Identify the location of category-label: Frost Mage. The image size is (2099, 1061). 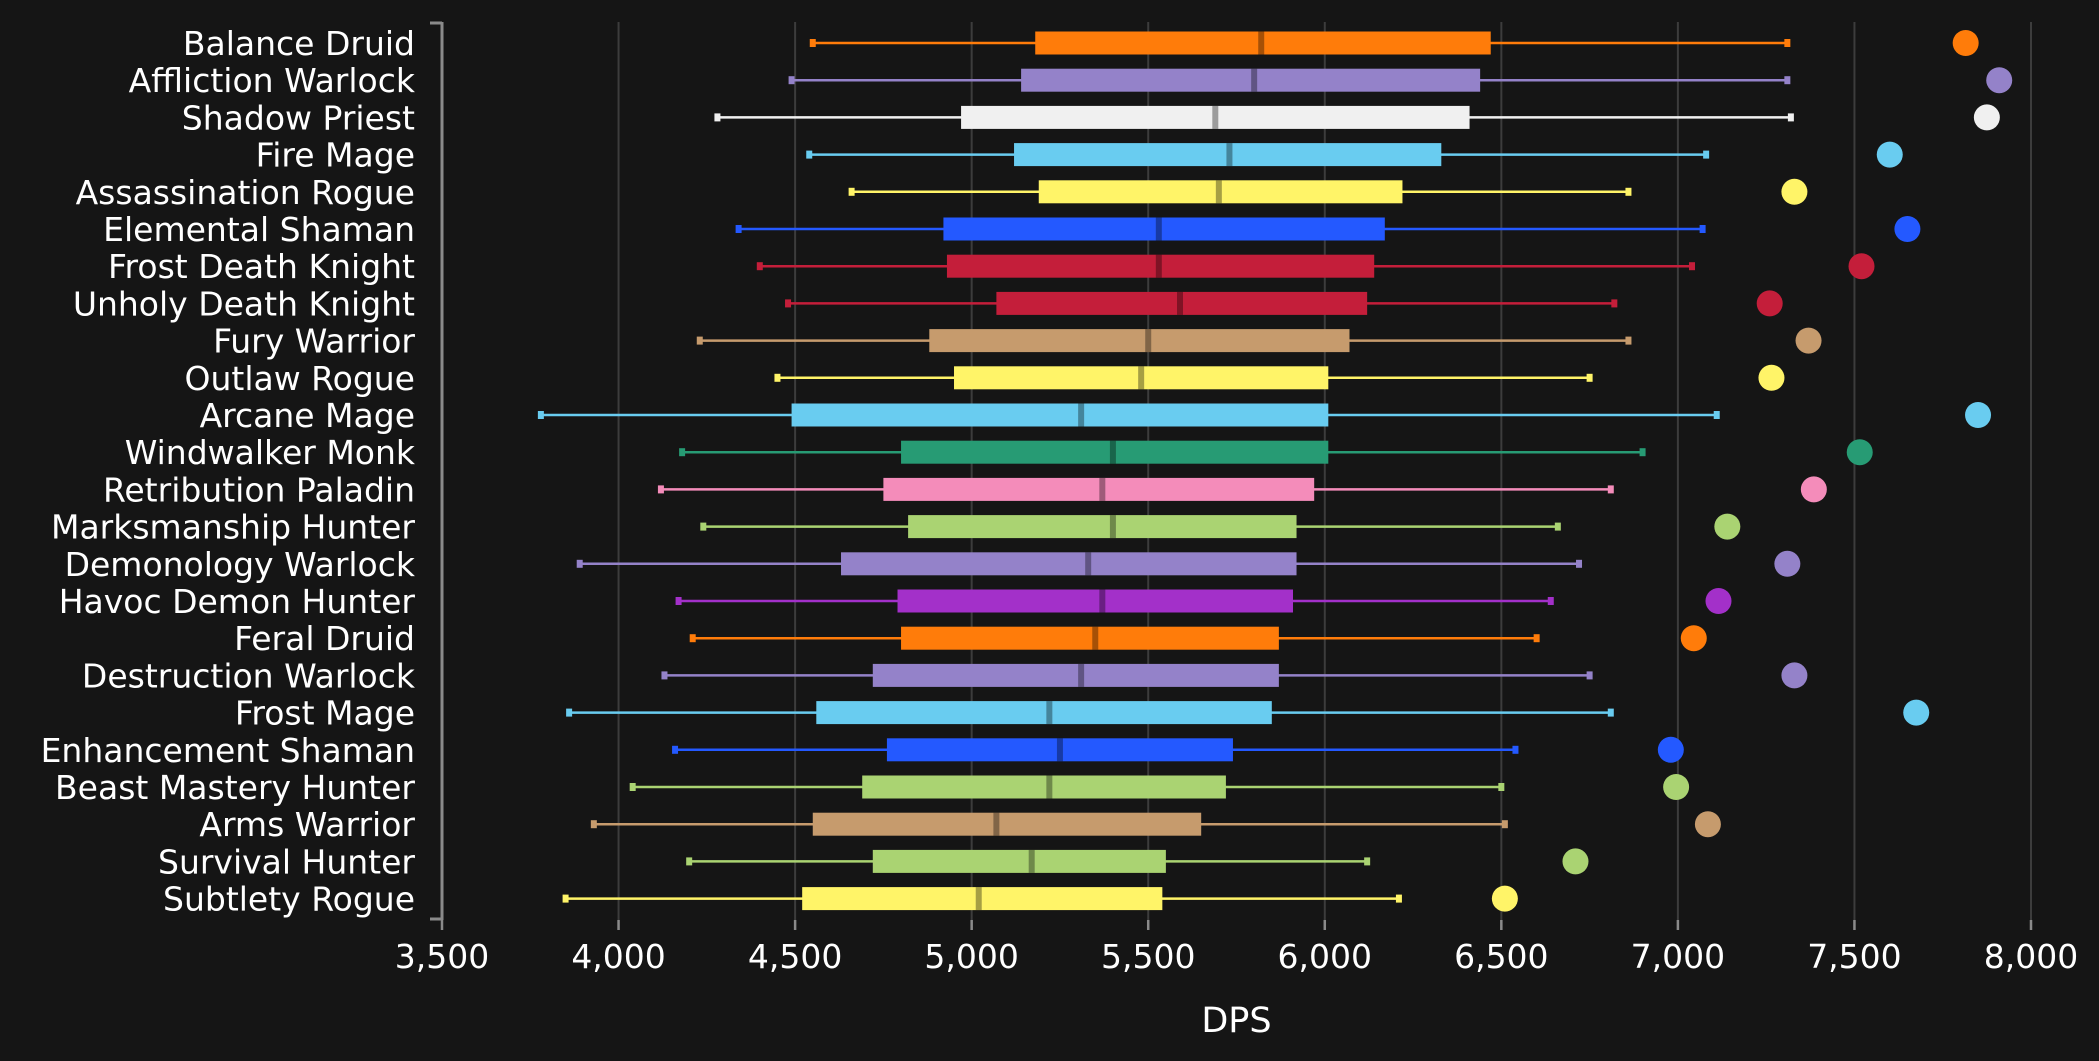
(325, 713).